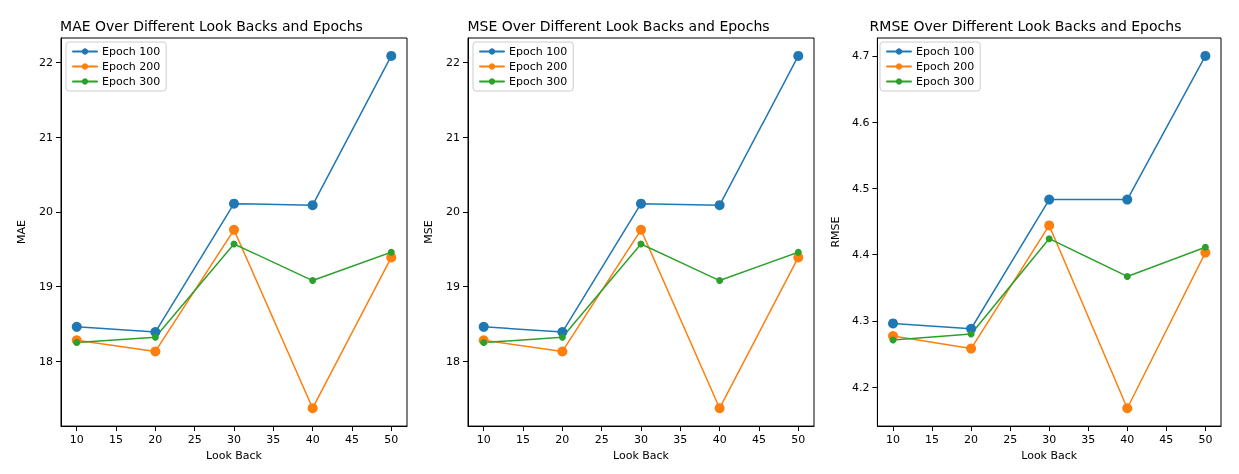 This screenshot has width=1239, height=474. Describe the element at coordinates (860, 321) in the screenshot. I see `y-tick-label: 4.3` at that location.